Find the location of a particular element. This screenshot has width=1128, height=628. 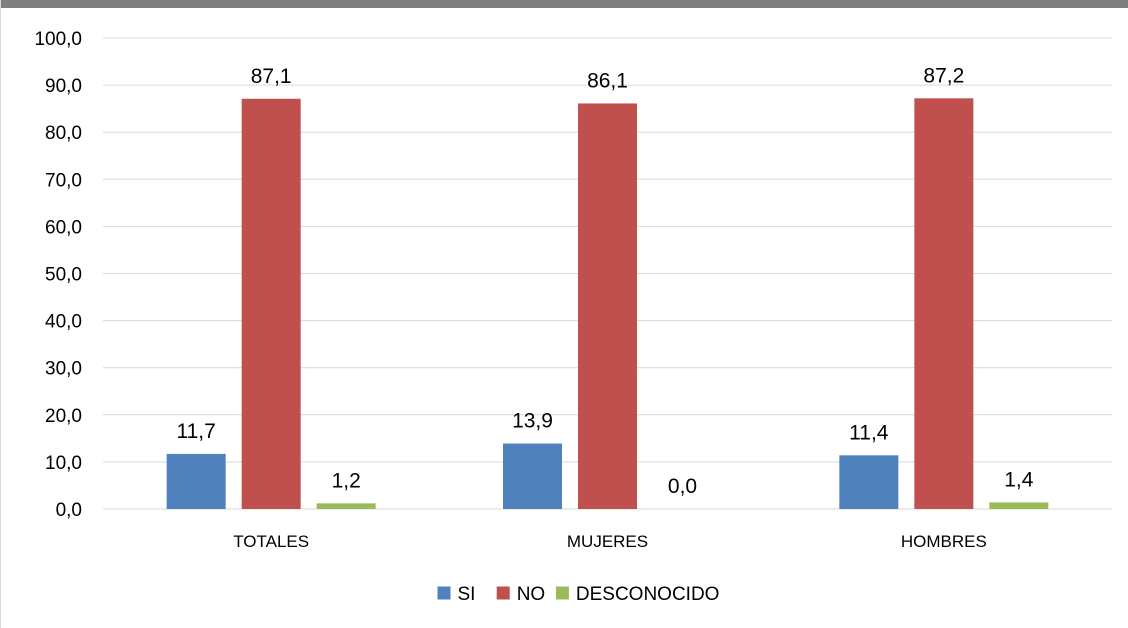

bar-no-mujeres is located at coordinates (607, 306).